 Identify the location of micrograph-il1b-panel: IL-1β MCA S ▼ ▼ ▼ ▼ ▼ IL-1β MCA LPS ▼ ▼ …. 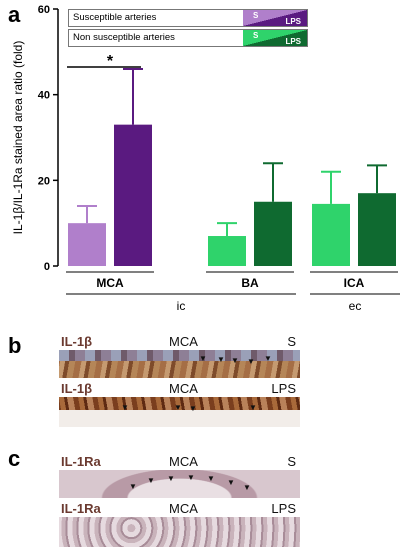
(179, 380).